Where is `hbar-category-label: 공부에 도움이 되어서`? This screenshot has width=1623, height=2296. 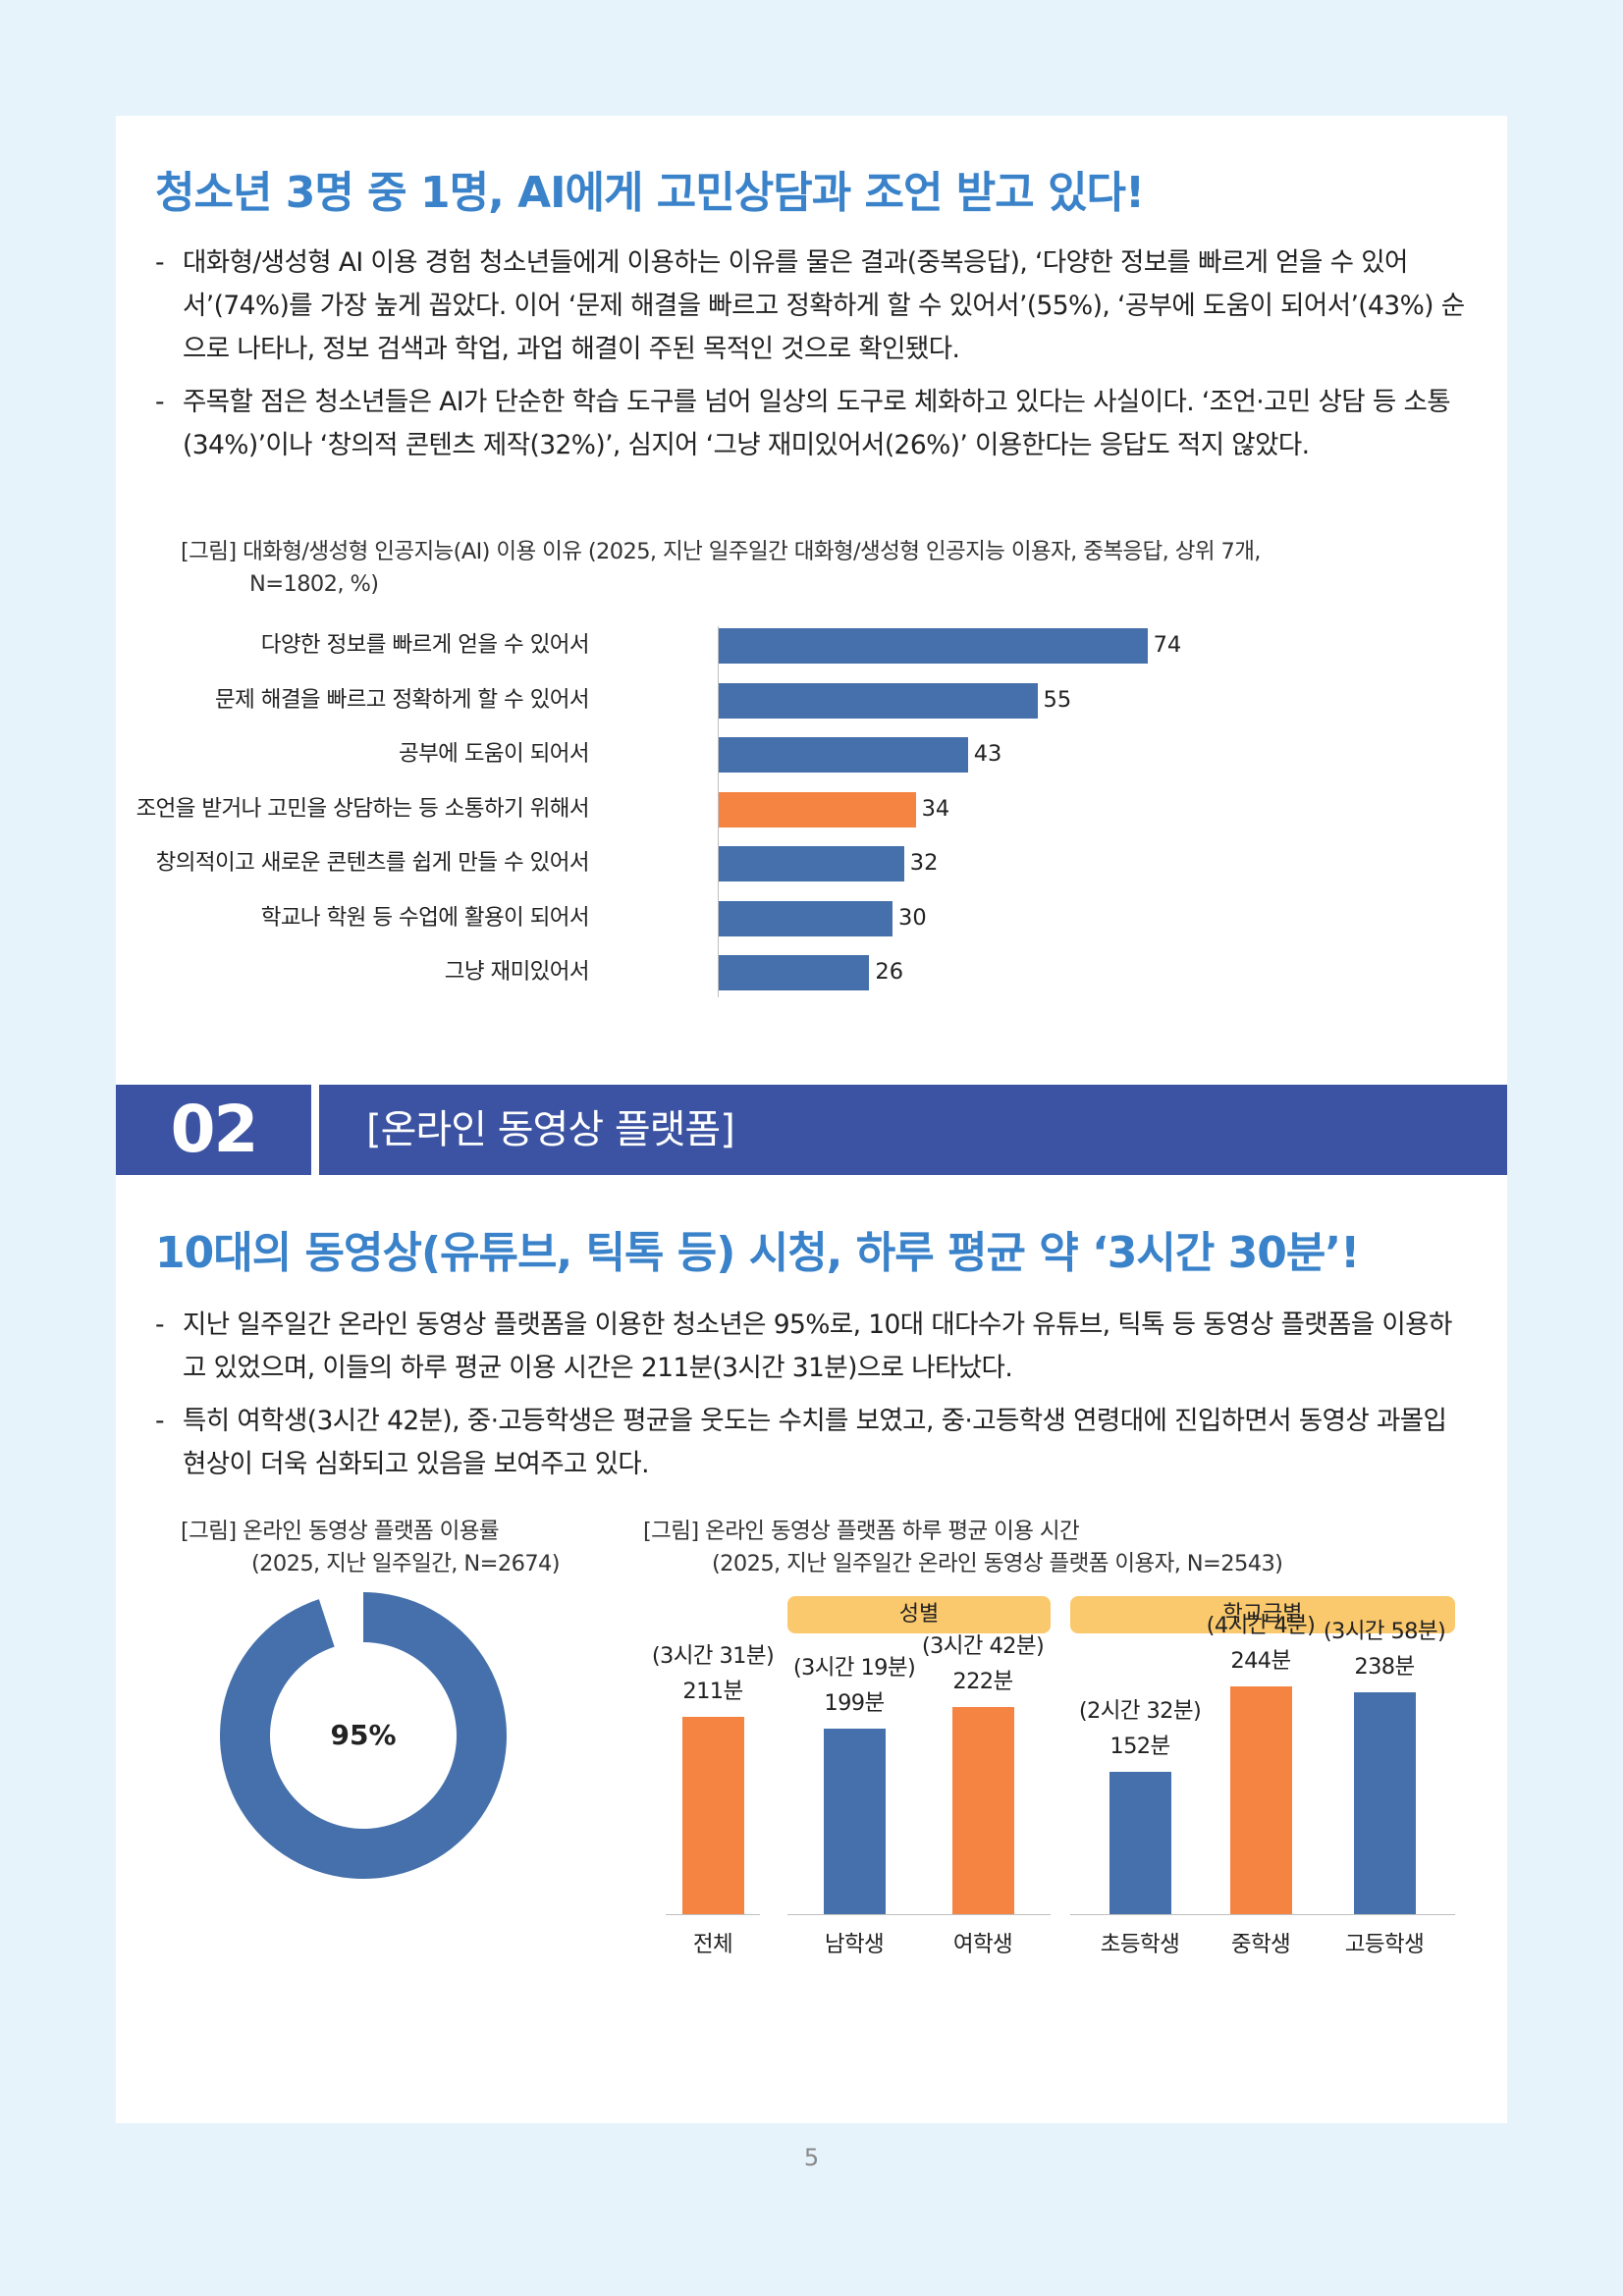
hbar-category-label: 공부에 도움이 되어서 is located at coordinates (494, 754).